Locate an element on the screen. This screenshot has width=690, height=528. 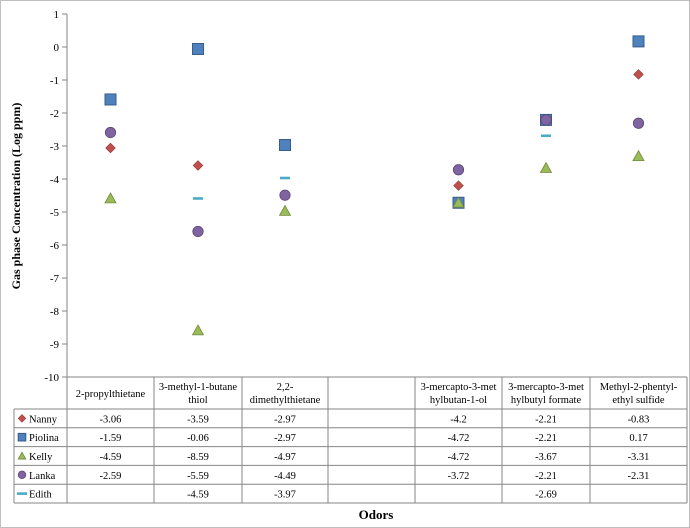
y-tick-label: 0 is located at coordinates (57, 48).